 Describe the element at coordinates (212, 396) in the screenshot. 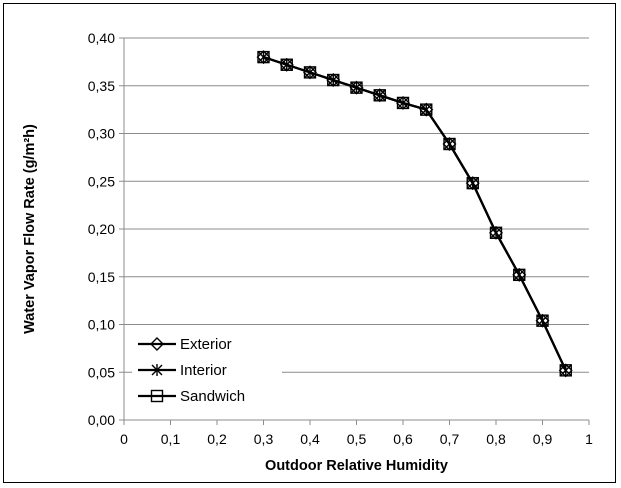

I see `legend-label-sandwich: Sandwich` at that location.